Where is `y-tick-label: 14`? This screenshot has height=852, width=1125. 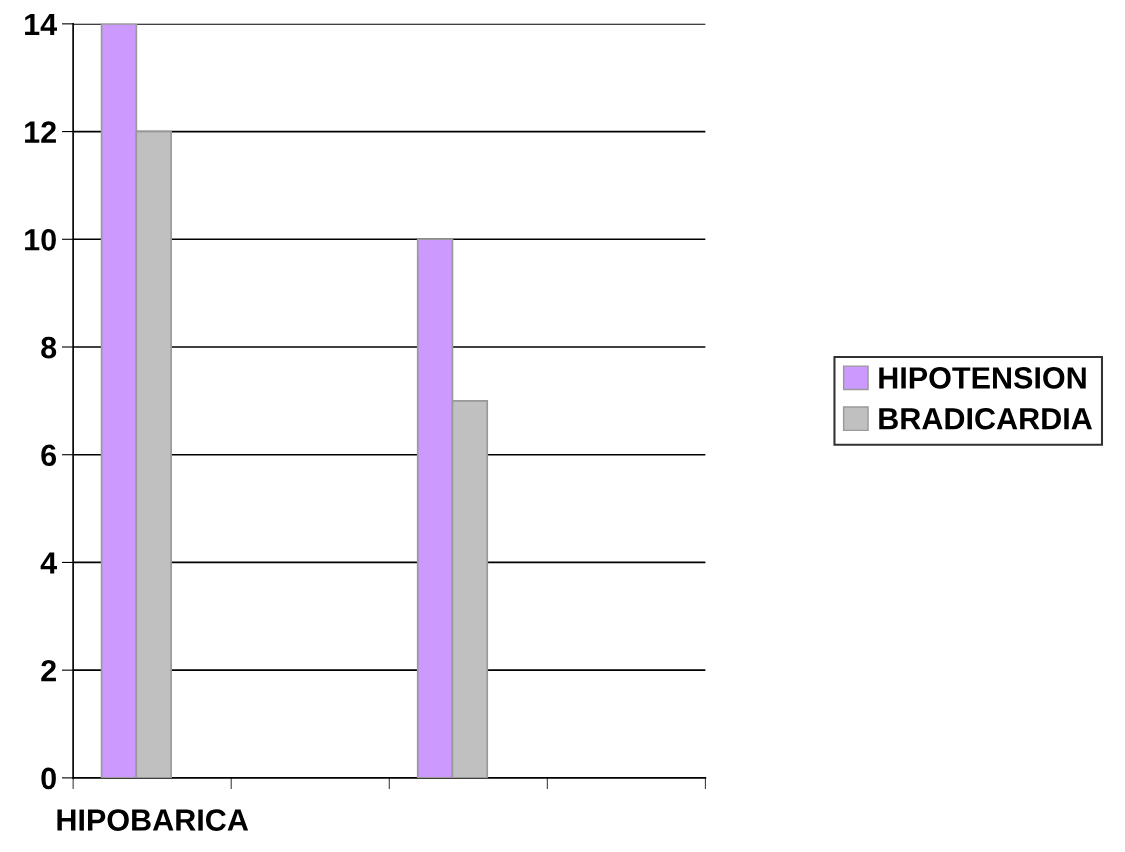 y-tick-label: 14 is located at coordinates (41, 24).